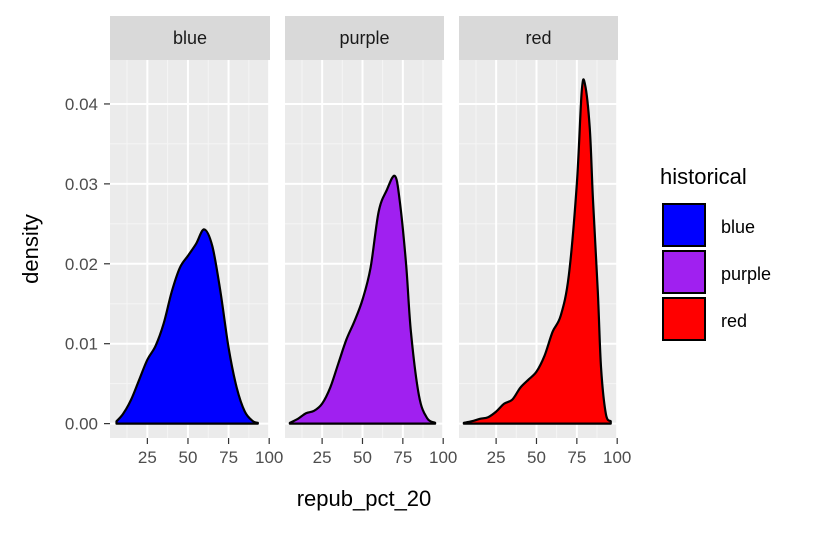 This screenshot has height=533, width=816. Describe the element at coordinates (684, 272) in the screenshot. I see `legend-swatch-purple` at that location.